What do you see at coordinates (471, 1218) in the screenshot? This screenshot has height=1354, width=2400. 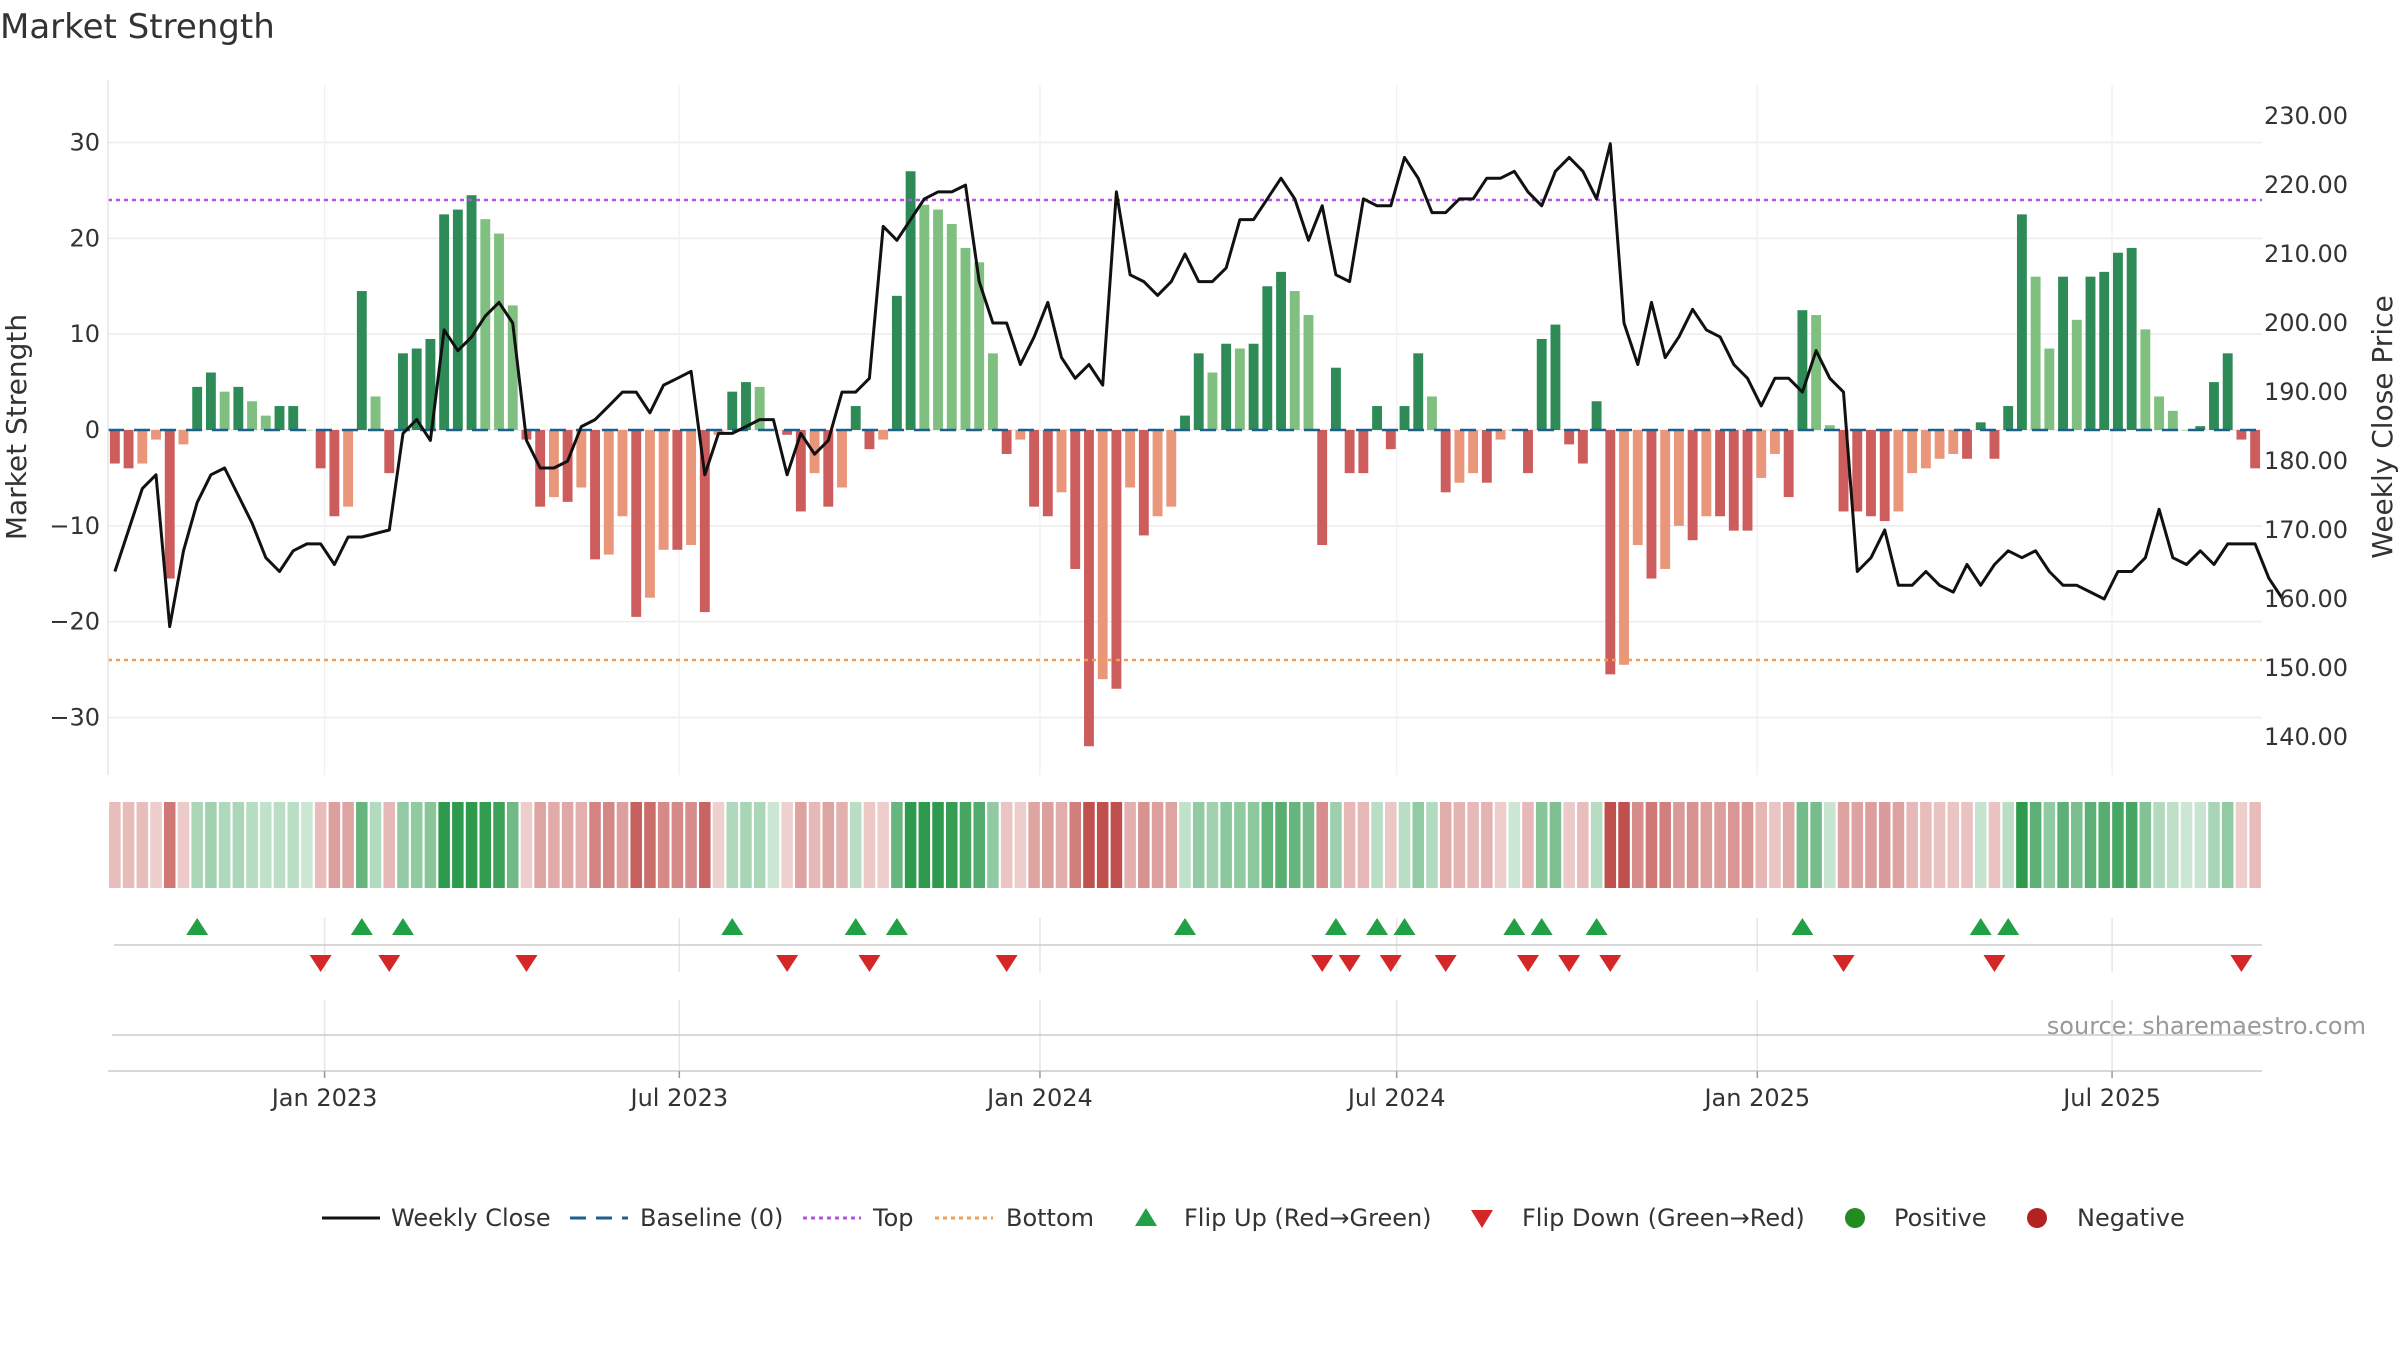 I see `legend-weekly-close-label: Weekly Close` at bounding box center [471, 1218].